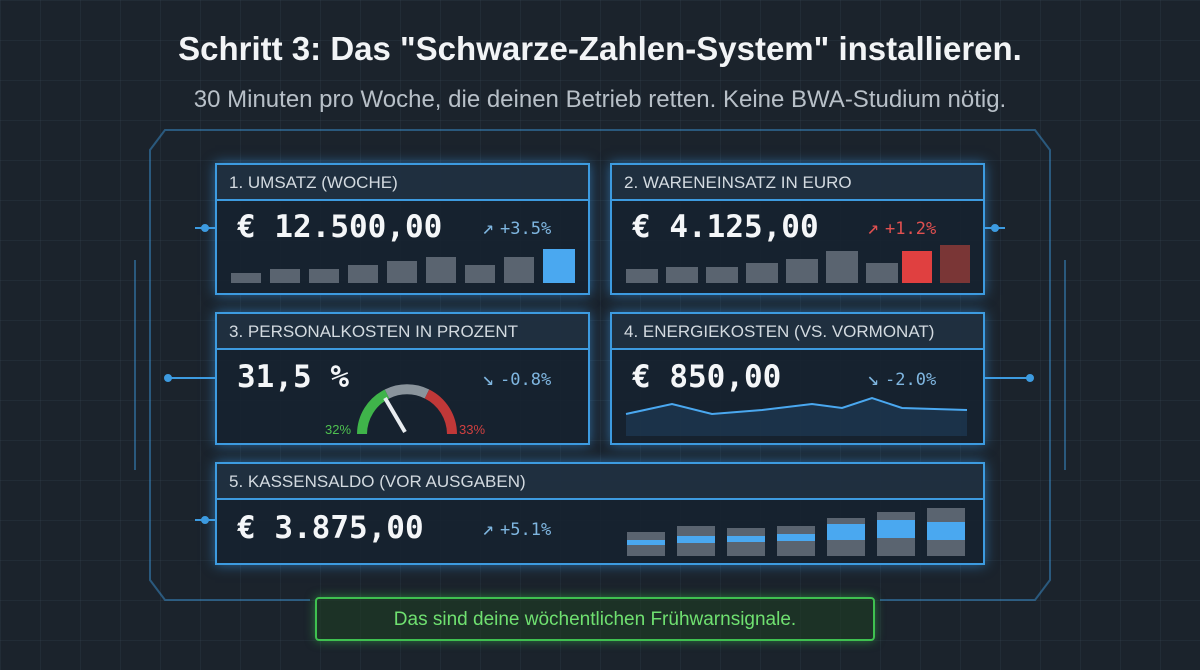 The height and width of the screenshot is (670, 1200). I want to click on card-change: ↗ +1.2%, so click(902, 227).